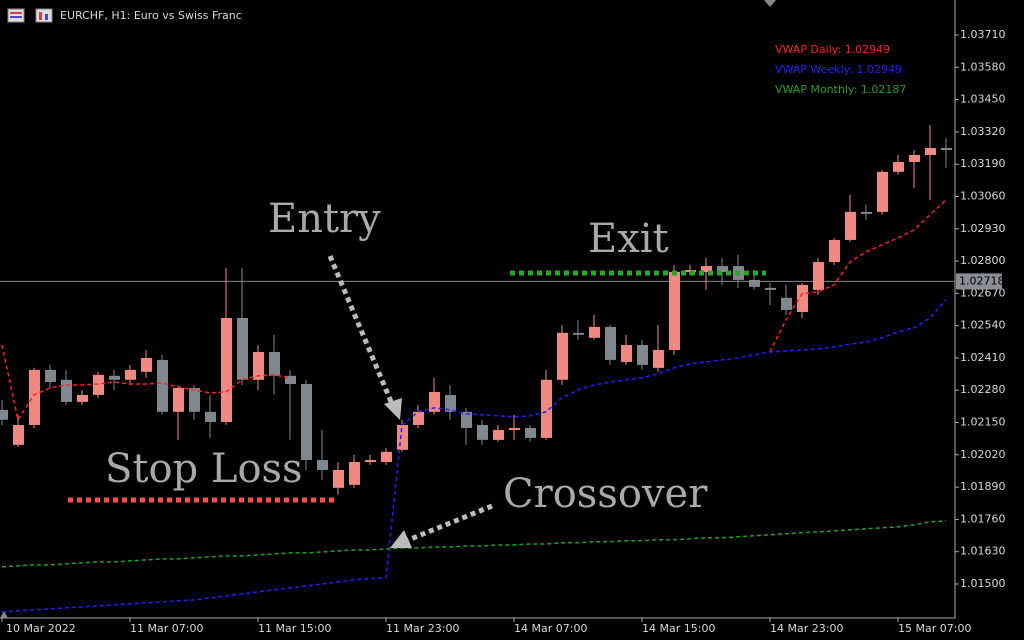 The height and width of the screenshot is (640, 1024). What do you see at coordinates (840, 89) in the screenshot?
I see `legend-entry: VWAP Monthly: 1.02187` at bounding box center [840, 89].